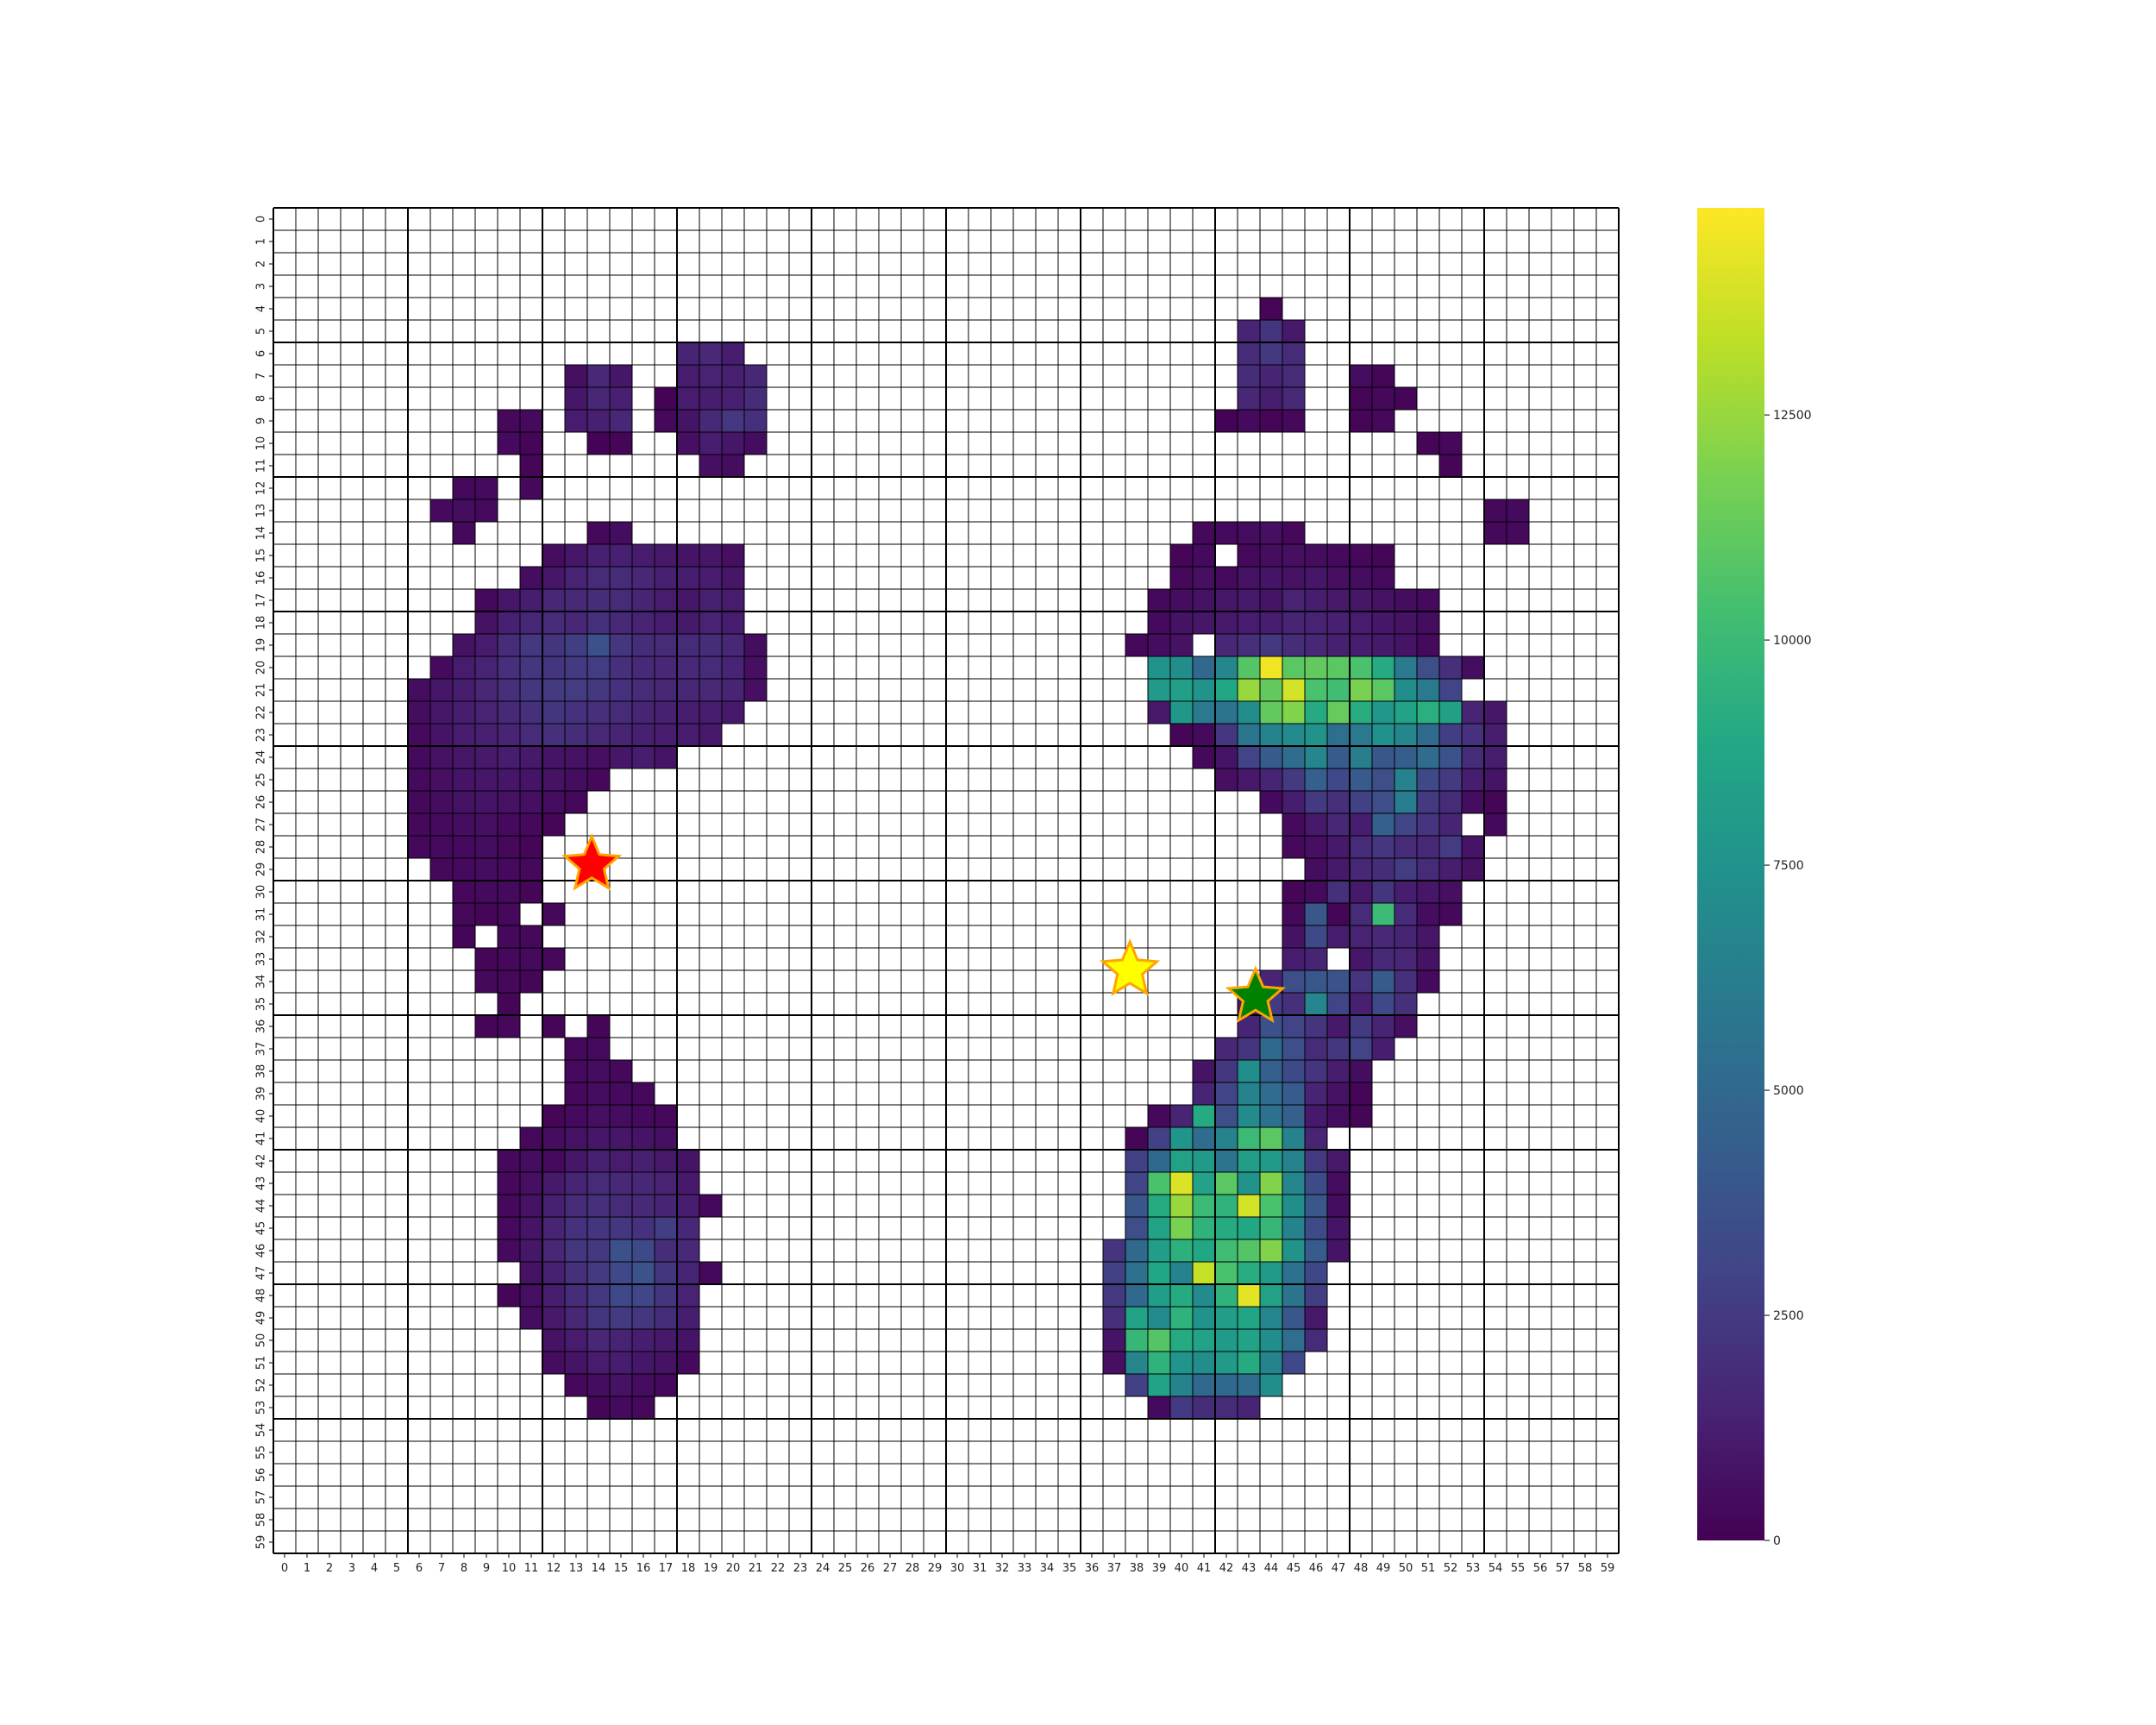  Describe the element at coordinates (261, 488) in the screenshot. I see `y-tick-label: 12` at that location.